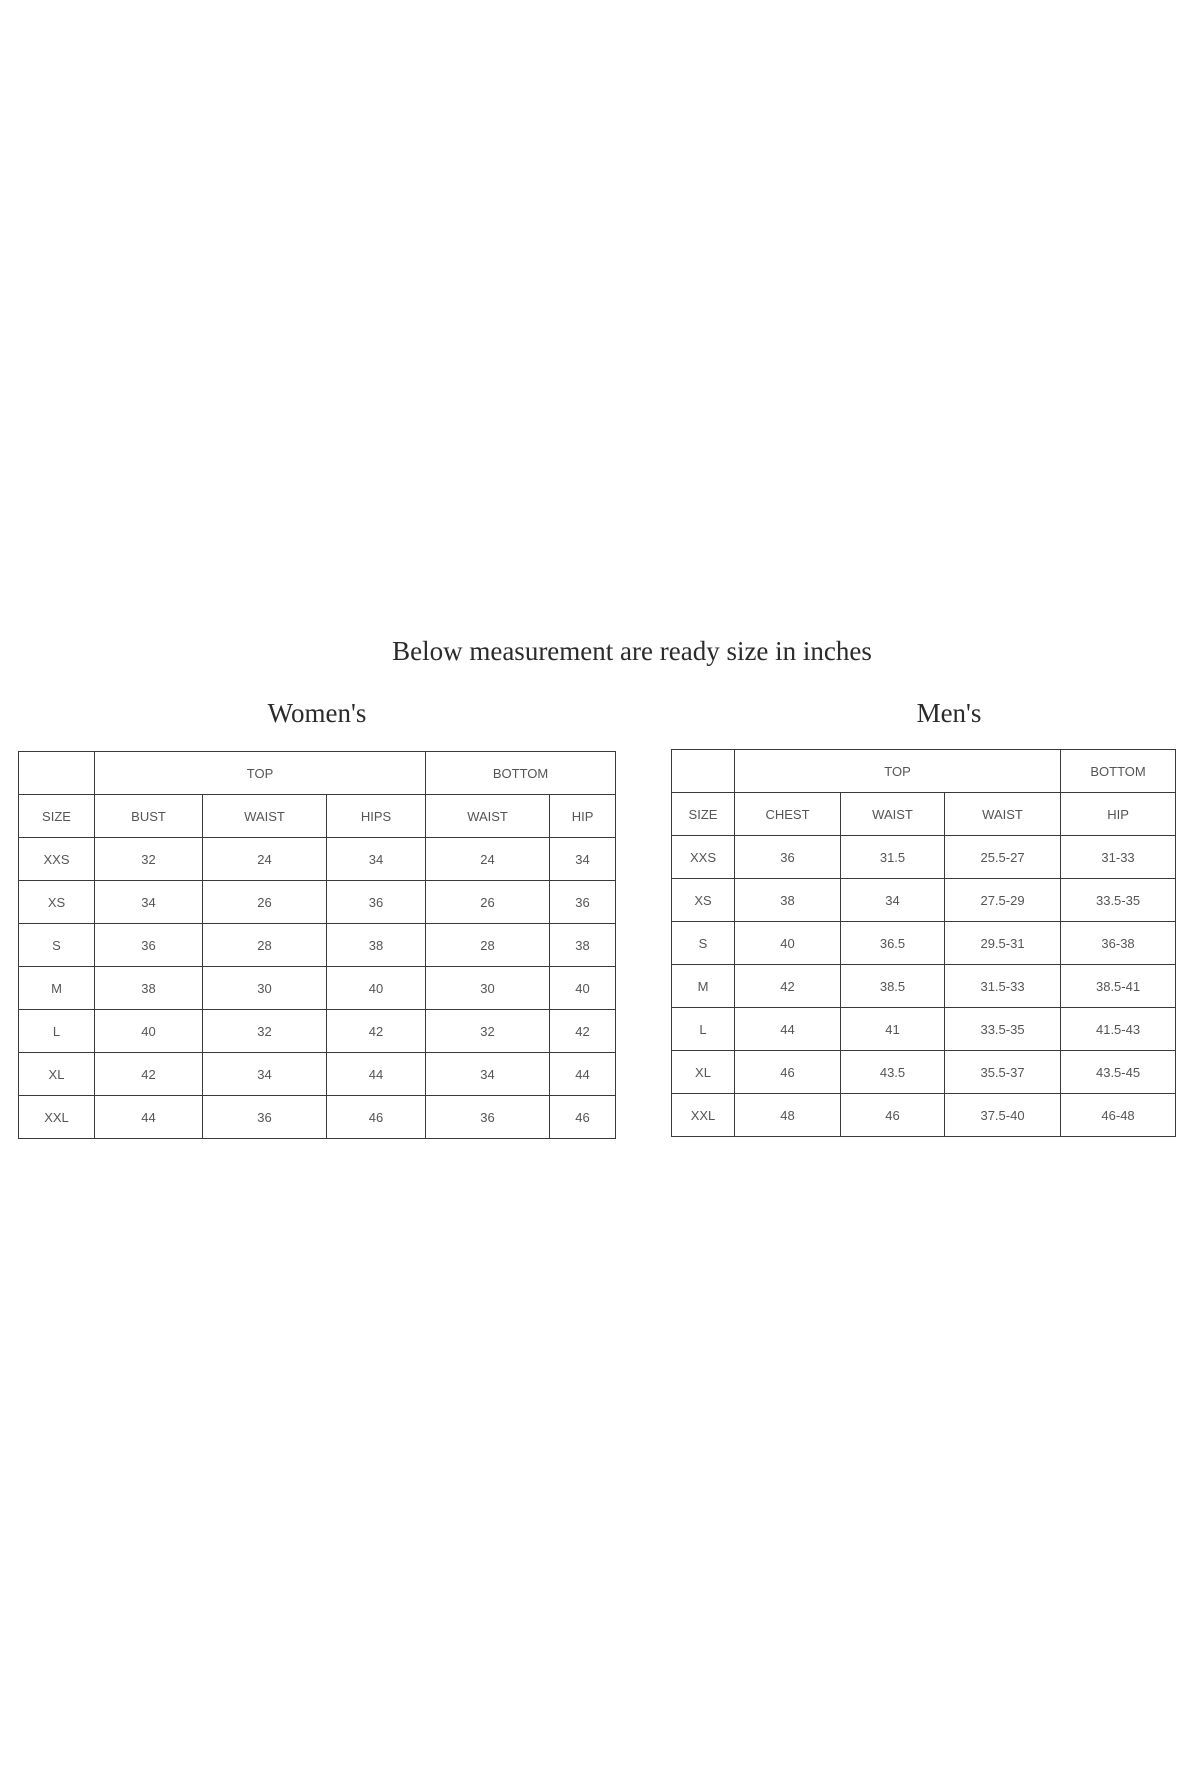 The width and height of the screenshot is (1194, 1791). I want to click on table-row: S 36 28 38 28 38, so click(317, 945).